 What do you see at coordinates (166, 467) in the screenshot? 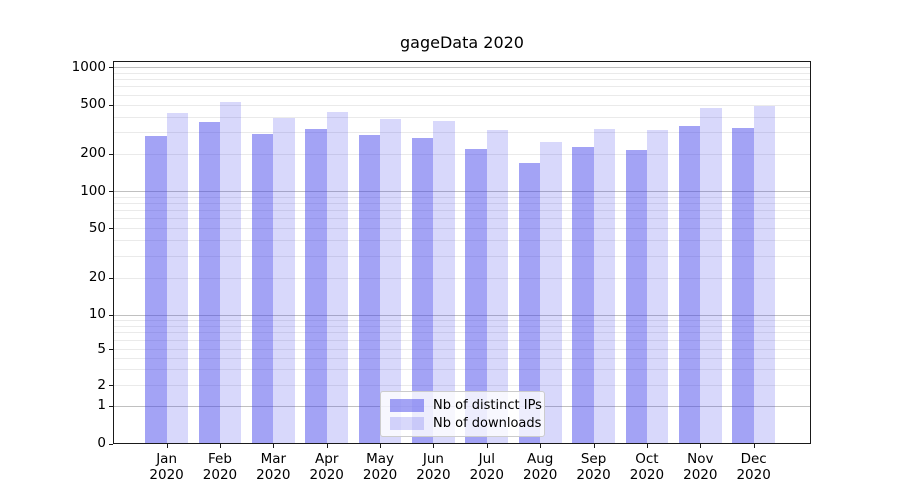
I see `x-tick-label: Jan 2020` at bounding box center [166, 467].